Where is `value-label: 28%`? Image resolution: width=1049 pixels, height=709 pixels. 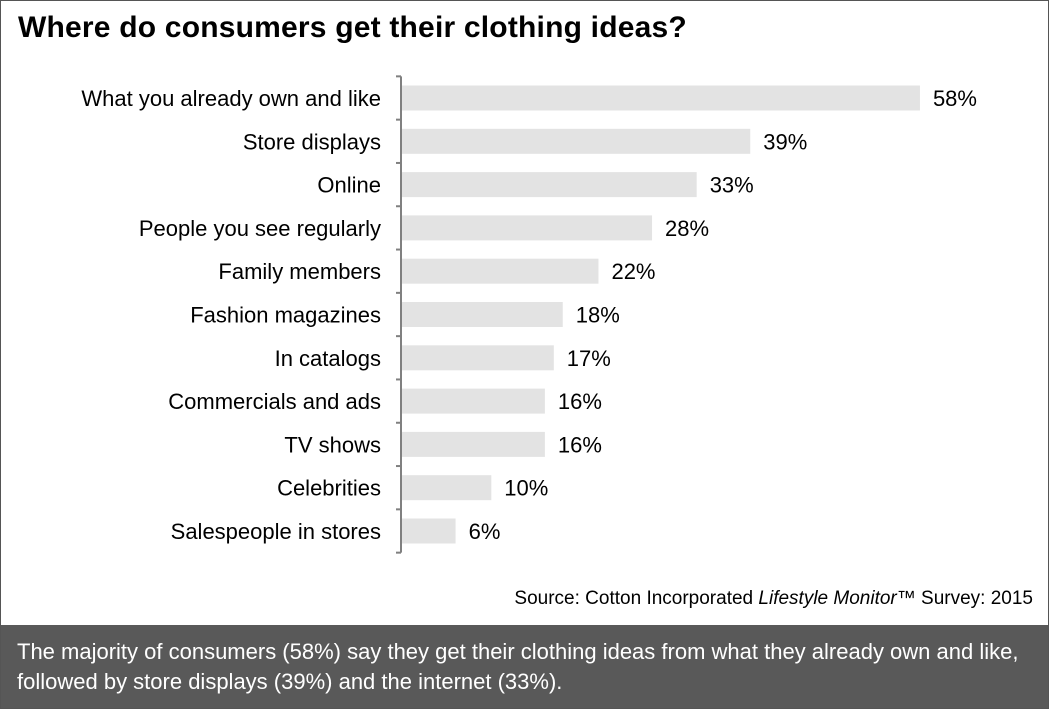 value-label: 28% is located at coordinates (687, 228).